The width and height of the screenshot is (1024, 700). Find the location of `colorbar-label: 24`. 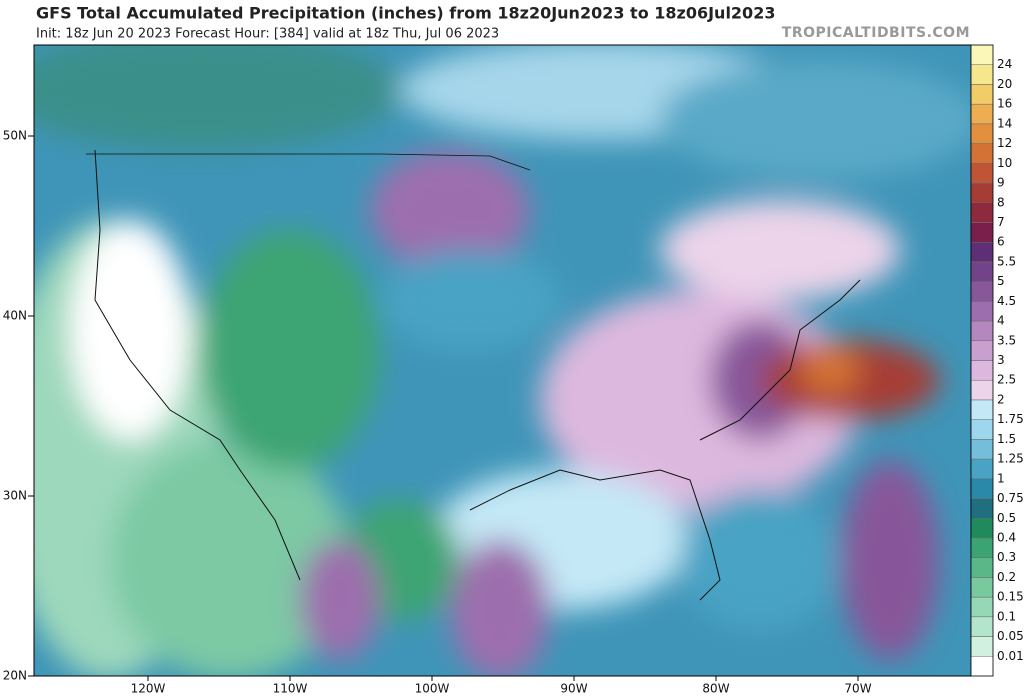

colorbar-label: 24 is located at coordinates (1004, 64).